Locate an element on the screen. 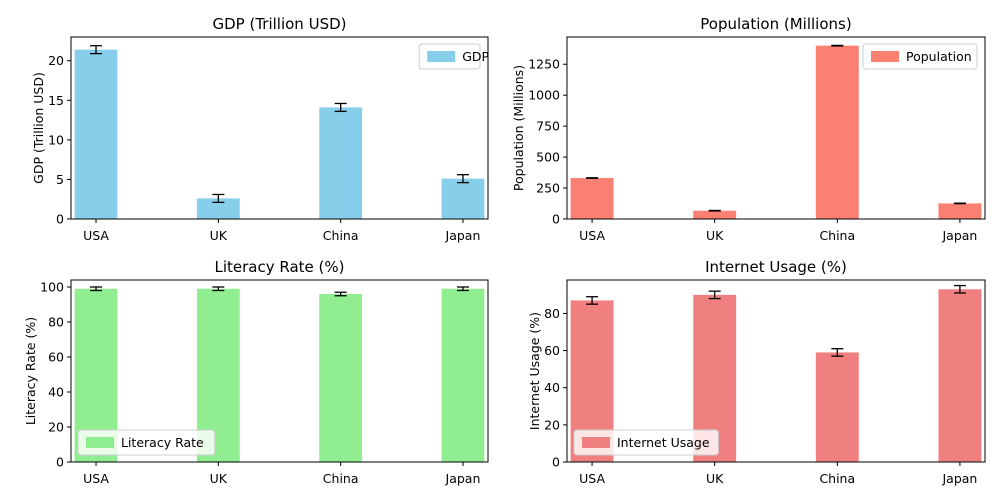 This screenshot has width=1000, height=500. y-tick-label: 100 is located at coordinates (52, 287).